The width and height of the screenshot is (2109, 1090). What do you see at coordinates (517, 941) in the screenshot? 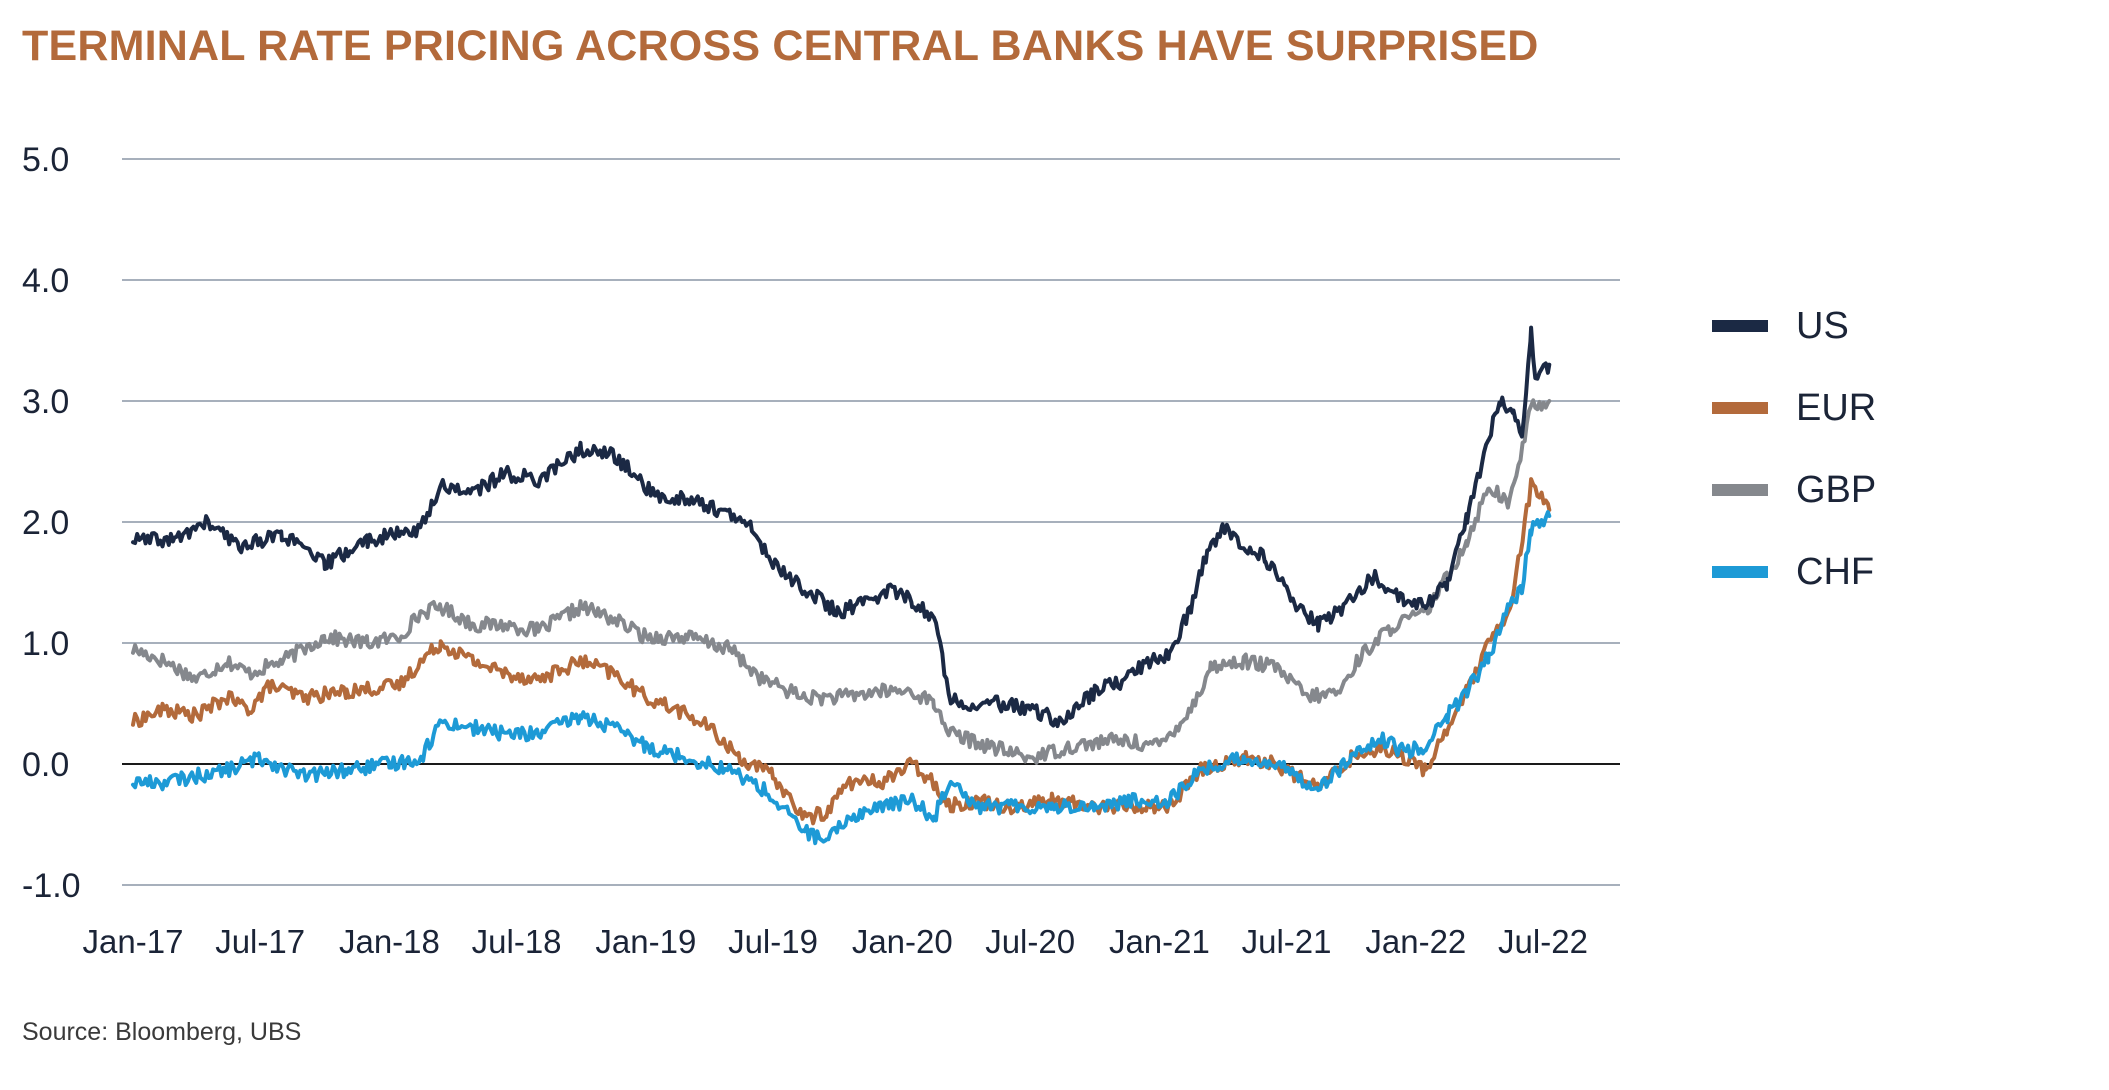
I see `x-tick-label: Jul-18` at bounding box center [517, 941].